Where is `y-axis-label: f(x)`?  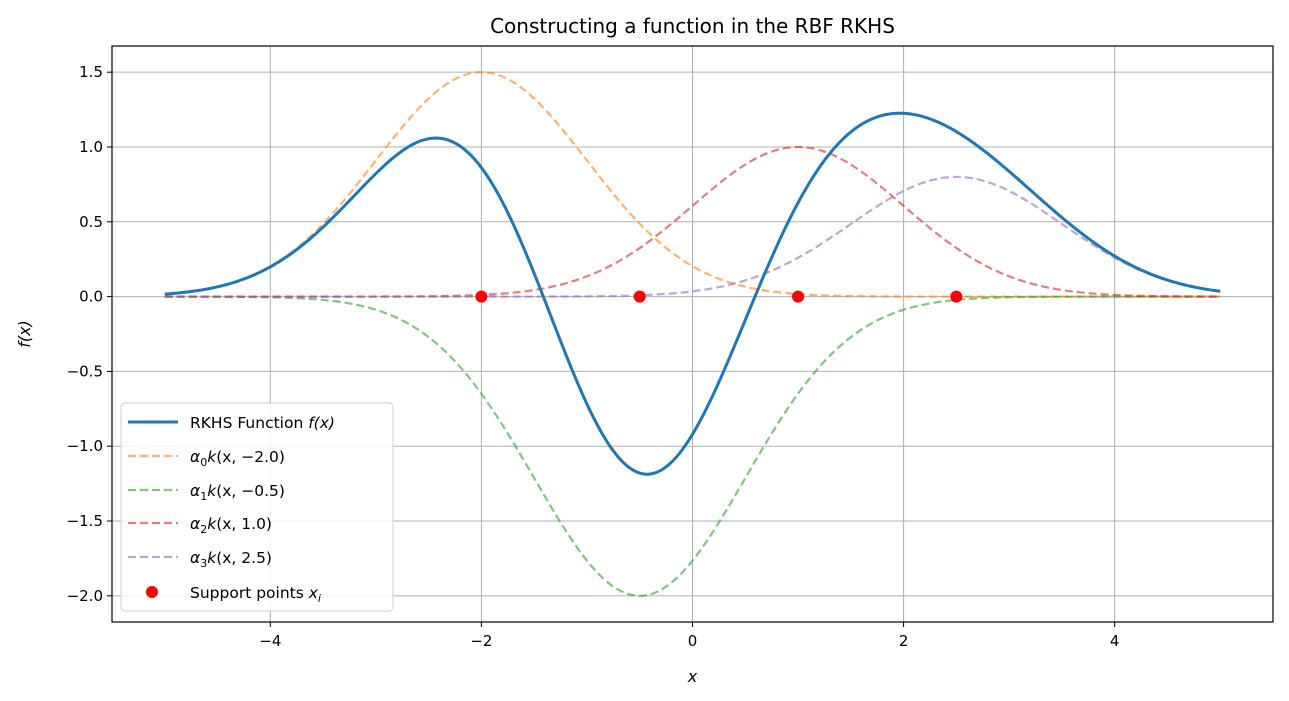
y-axis-label: f(x) is located at coordinates (24, 334).